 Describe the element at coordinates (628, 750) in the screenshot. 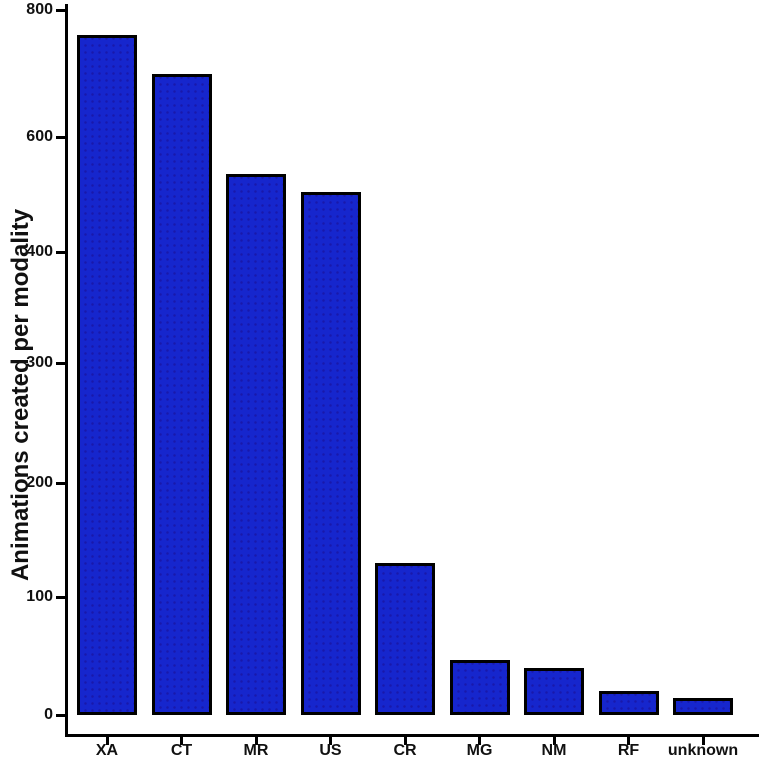

I see `x-tick-label-rf: RF` at that location.